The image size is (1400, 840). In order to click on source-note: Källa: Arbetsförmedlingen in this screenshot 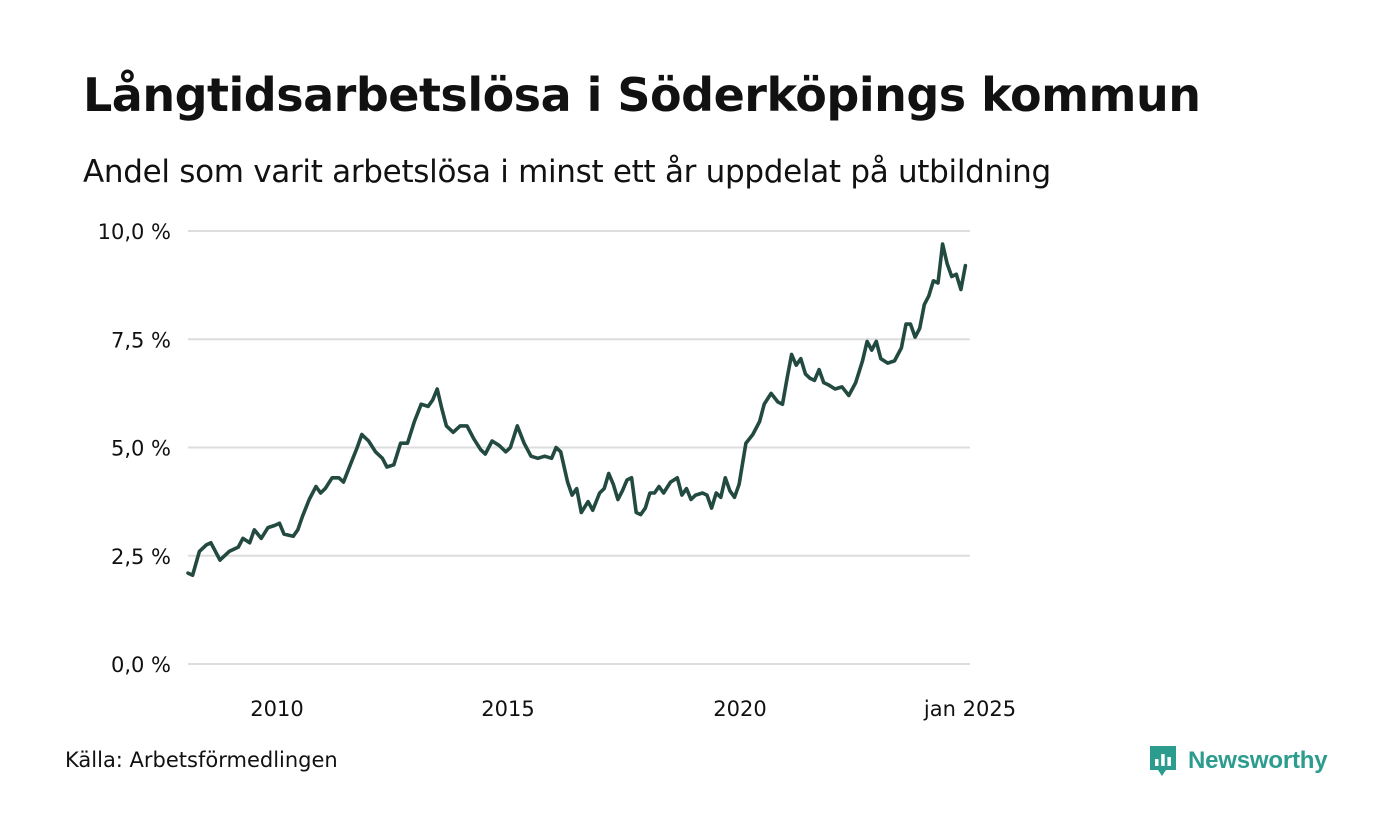, I will do `click(201, 760)`.